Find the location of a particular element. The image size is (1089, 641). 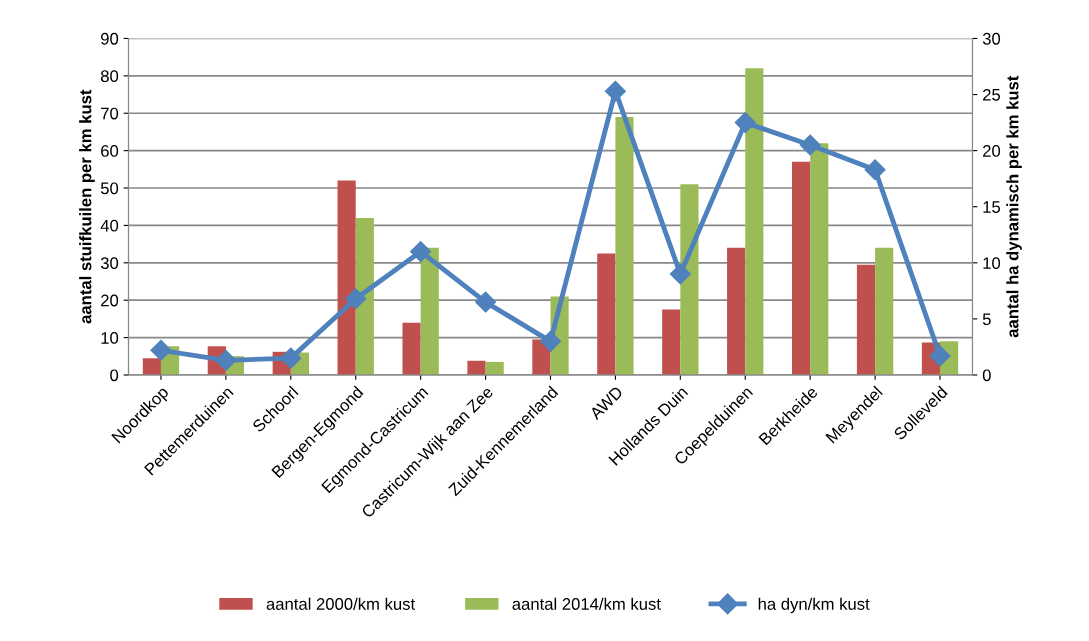

y-tick-label: 60 is located at coordinates (110, 151).